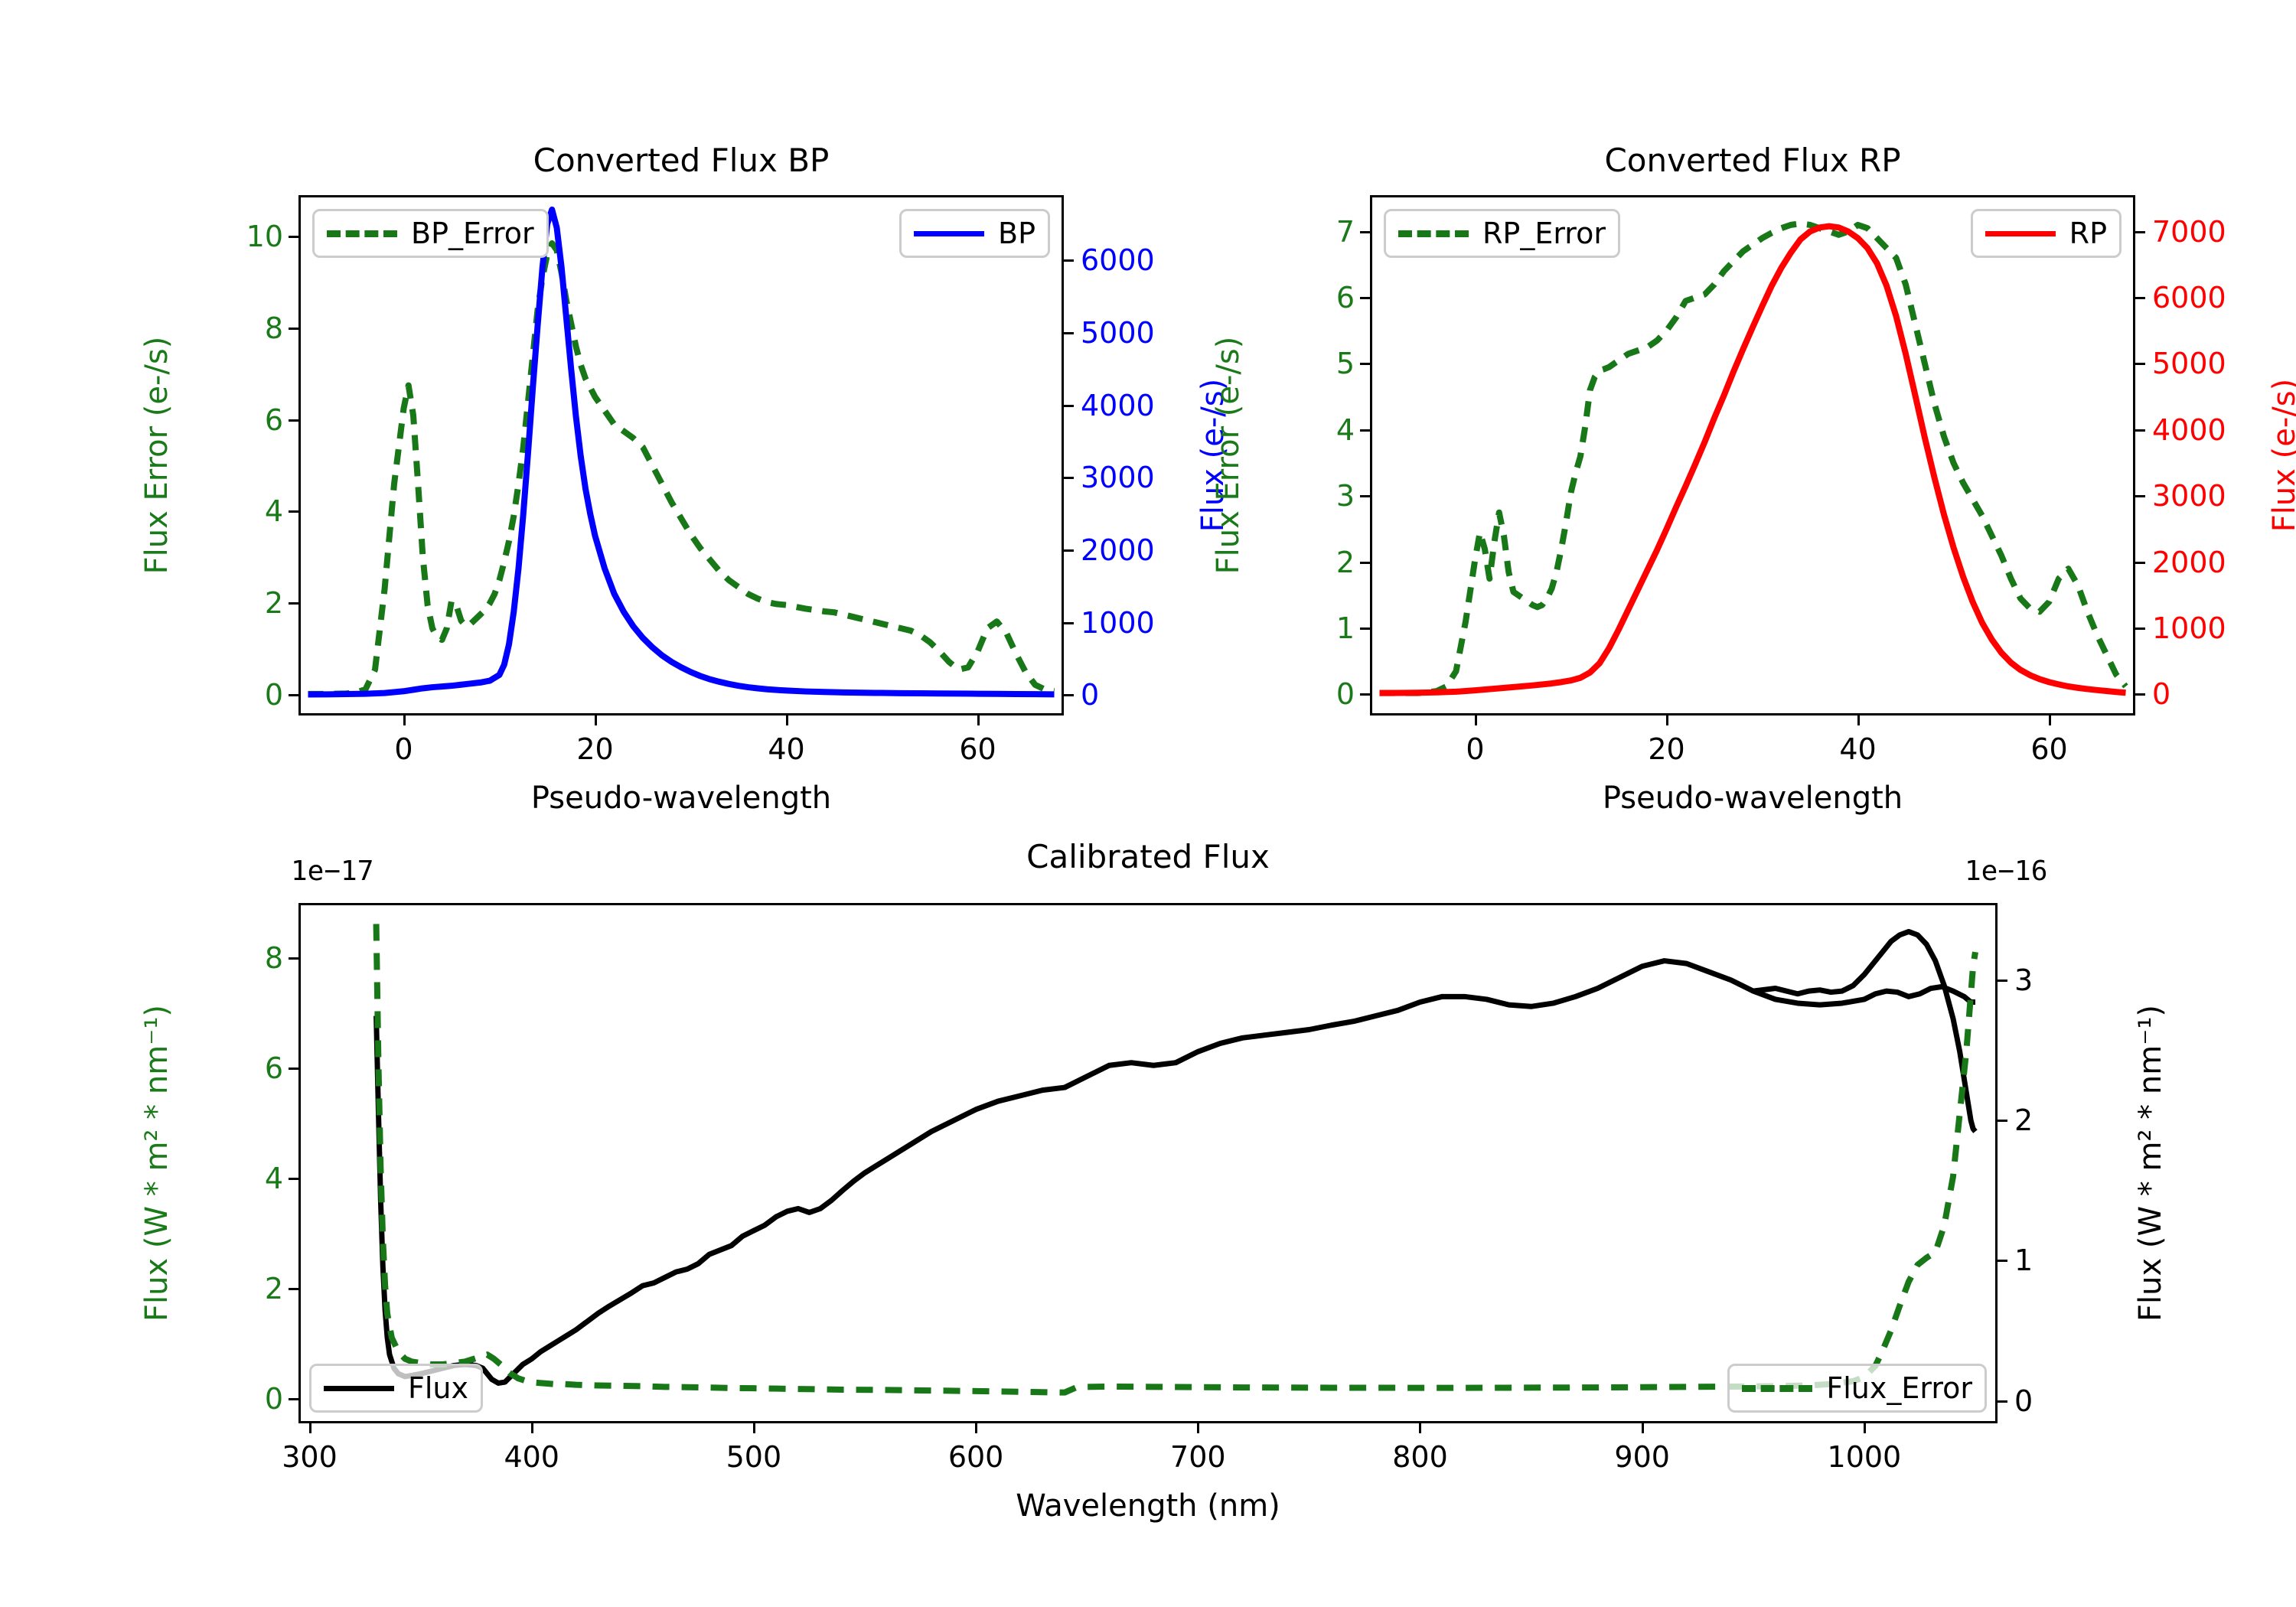 The image size is (2296, 1607). What do you see at coordinates (273, 420) in the screenshot?
I see `tick-label-y-left-bp: 6` at bounding box center [273, 420].